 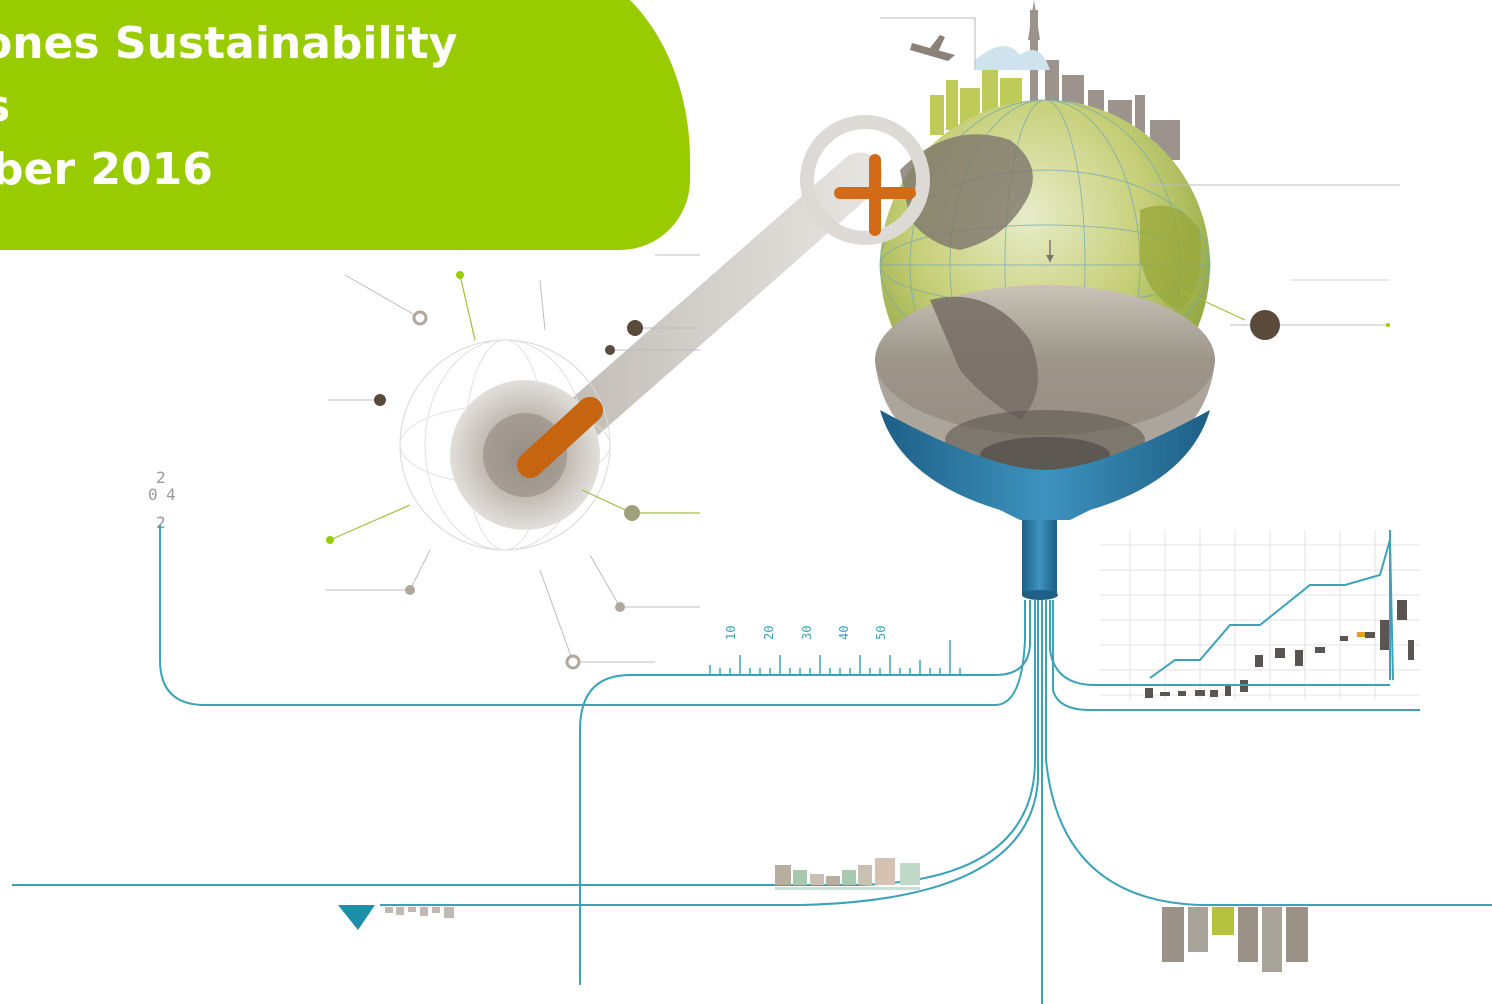 What do you see at coordinates (1045, 465) in the screenshot?
I see `funnel` at bounding box center [1045, 465].